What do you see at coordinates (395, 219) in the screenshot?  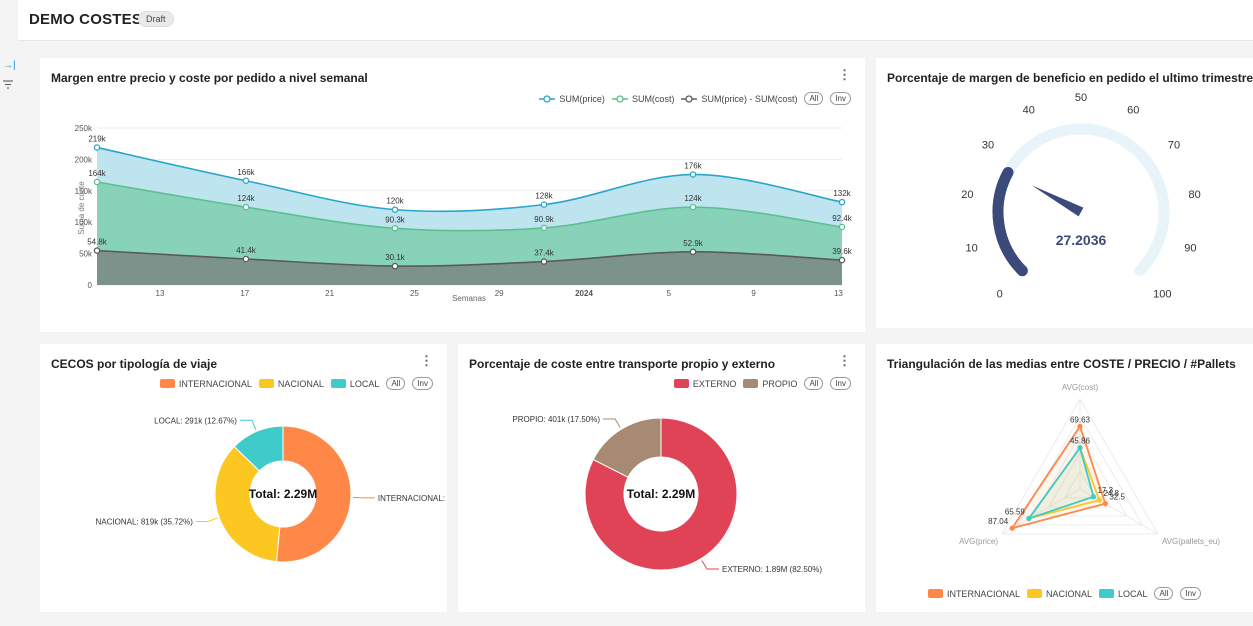 I see `data-label: 90.3k` at bounding box center [395, 219].